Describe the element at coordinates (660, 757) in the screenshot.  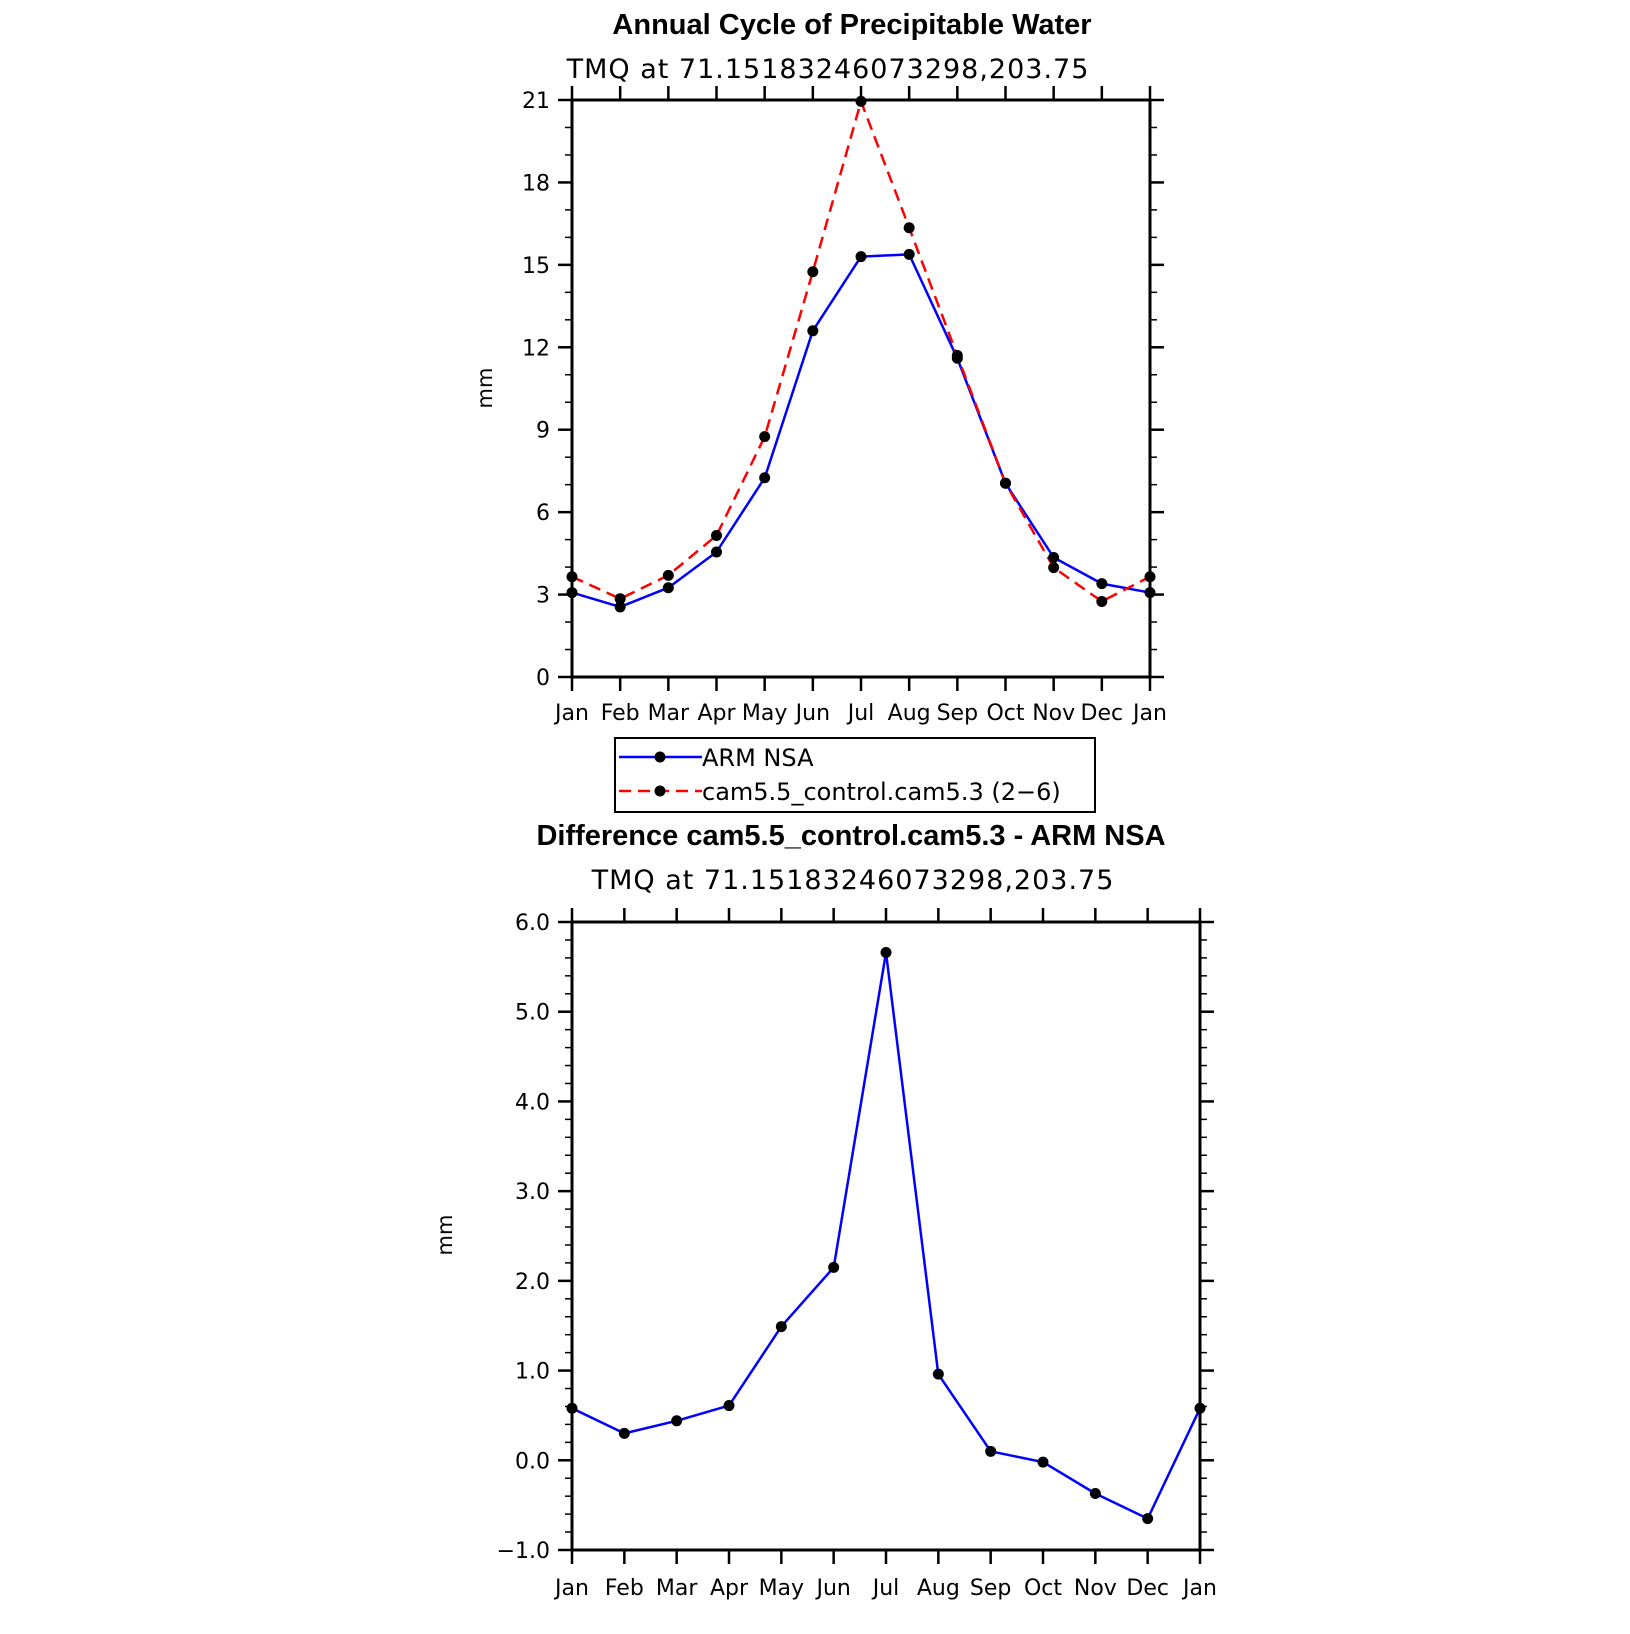
I see `legend-marker-arm-nsa` at that location.